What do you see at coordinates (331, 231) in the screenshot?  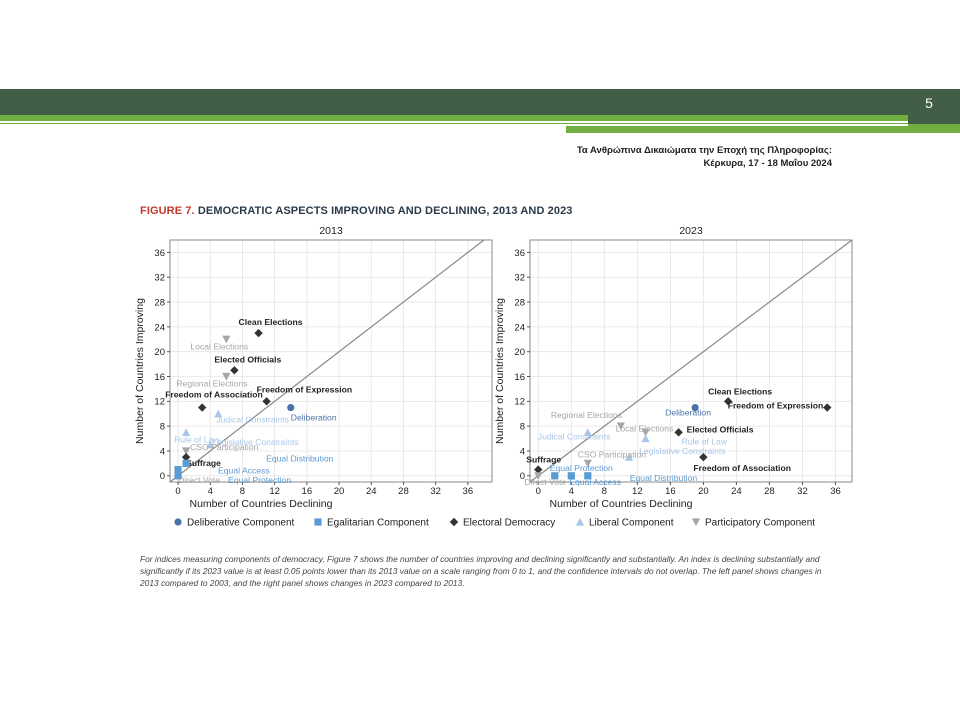 I see `panel-title: 2013` at bounding box center [331, 231].